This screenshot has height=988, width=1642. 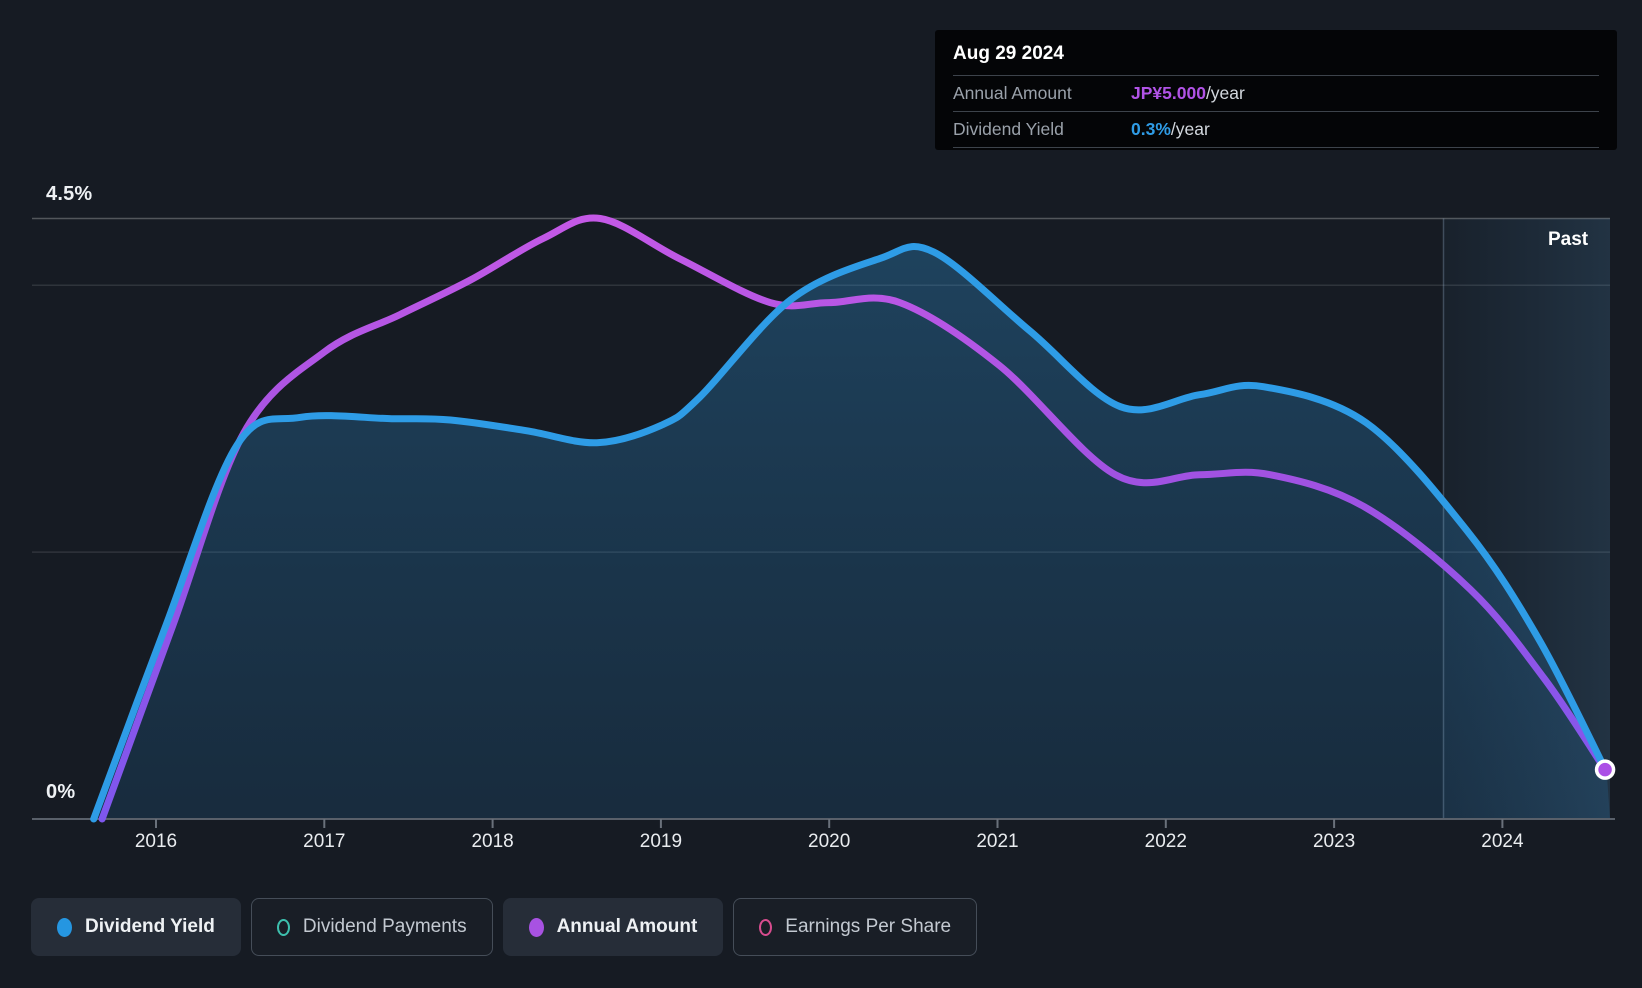 I want to click on y-axis-zero-label: 0%, so click(x=61, y=792).